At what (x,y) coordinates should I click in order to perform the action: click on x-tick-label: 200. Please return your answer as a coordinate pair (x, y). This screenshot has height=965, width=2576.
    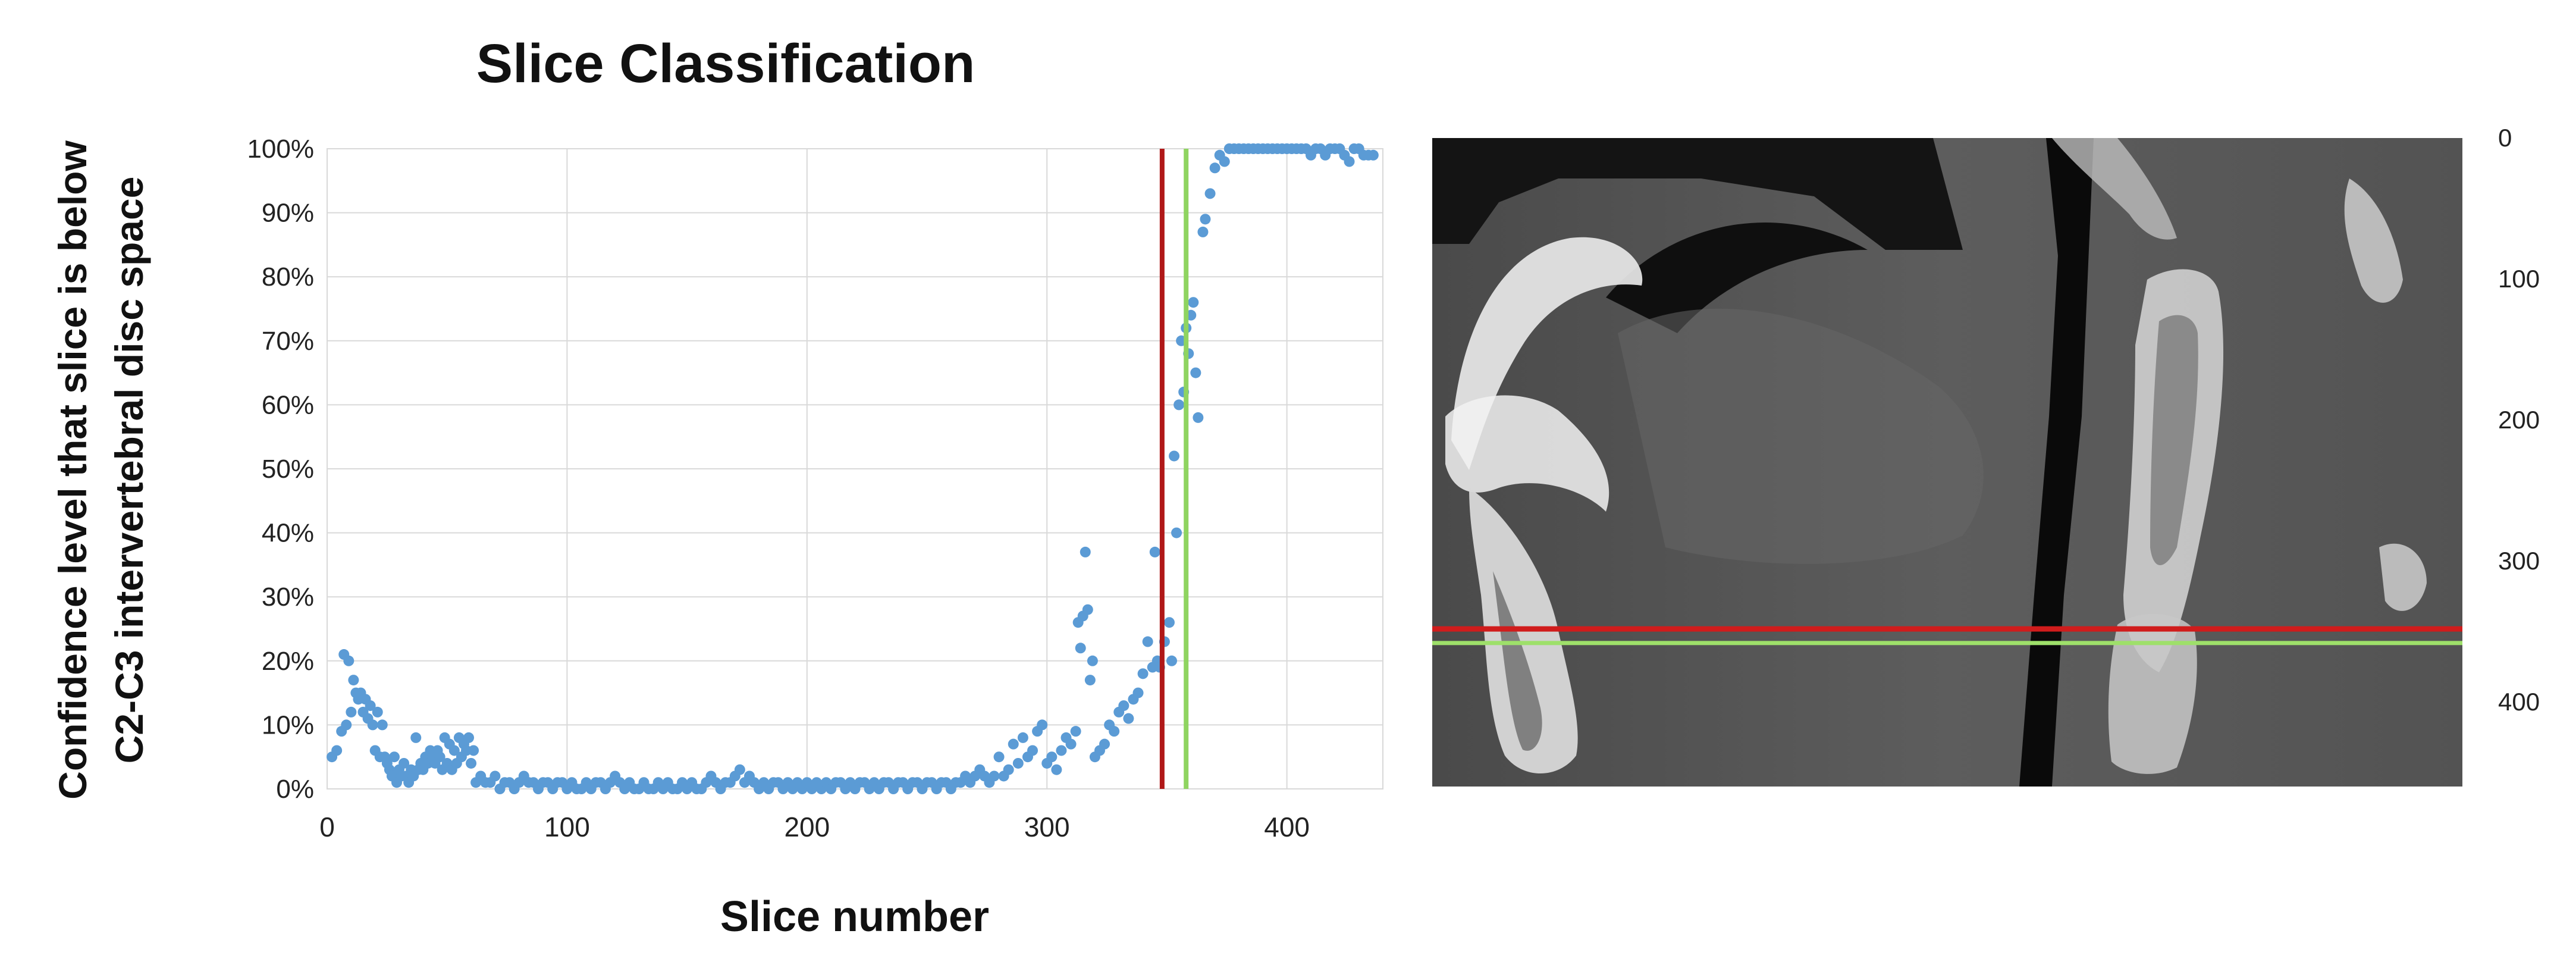
    Looking at the image, I should click on (807, 827).